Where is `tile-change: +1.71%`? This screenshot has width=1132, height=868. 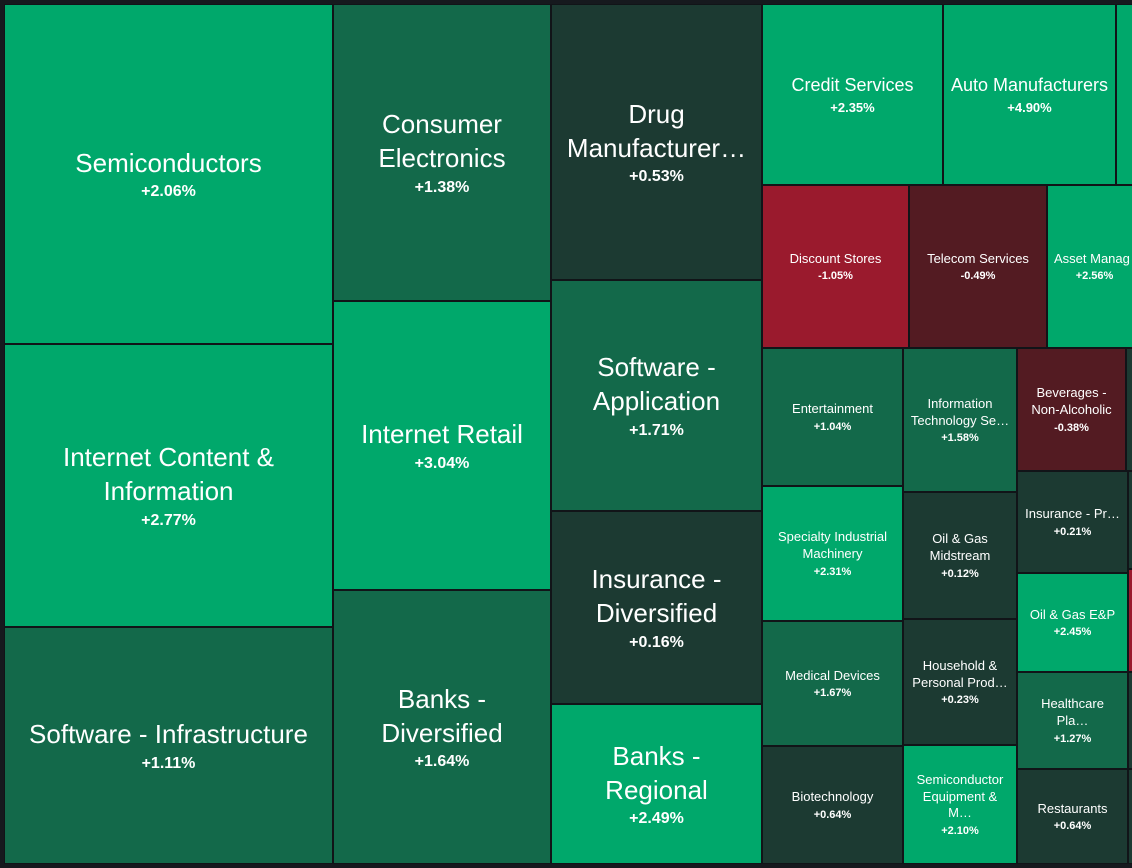
tile-change: +1.71% is located at coordinates (656, 430).